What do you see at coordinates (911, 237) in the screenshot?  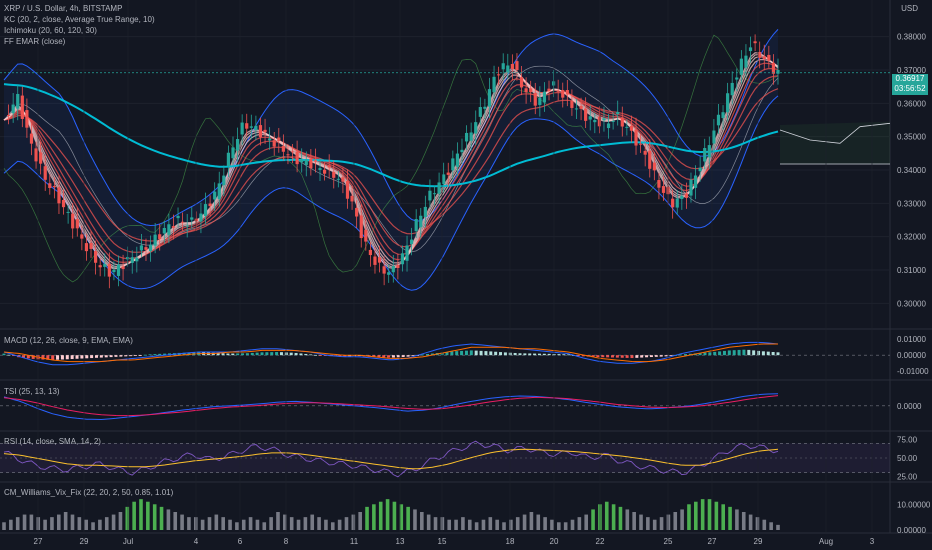 I see `price-axis-tick: 0.32000` at bounding box center [911, 237].